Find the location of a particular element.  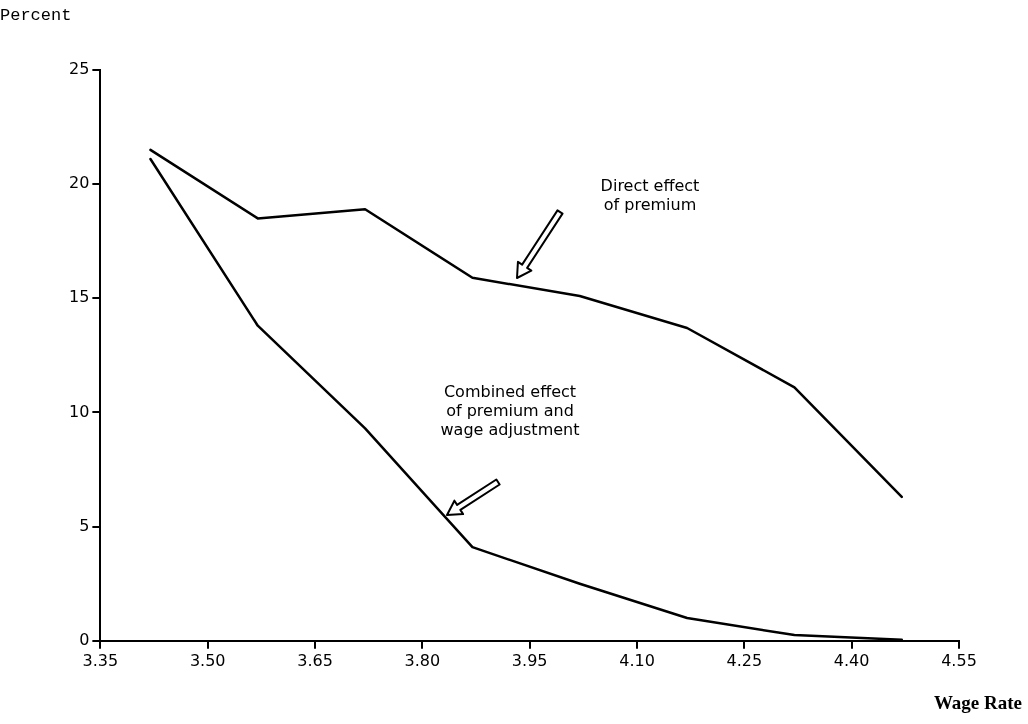

y-axis-title: Percent is located at coordinates (36, 15).